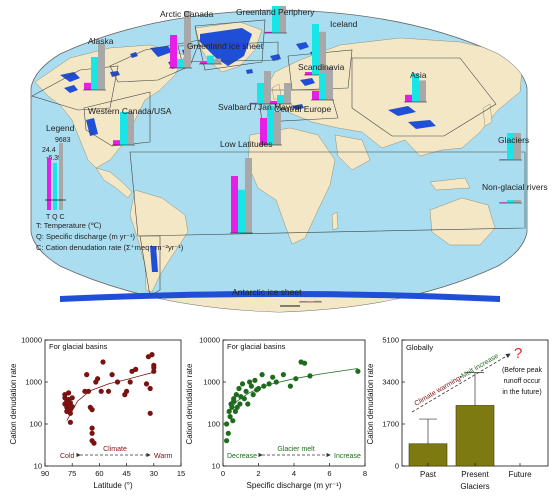  I want to click on panel-c-category-present: Present, so click(475, 474).